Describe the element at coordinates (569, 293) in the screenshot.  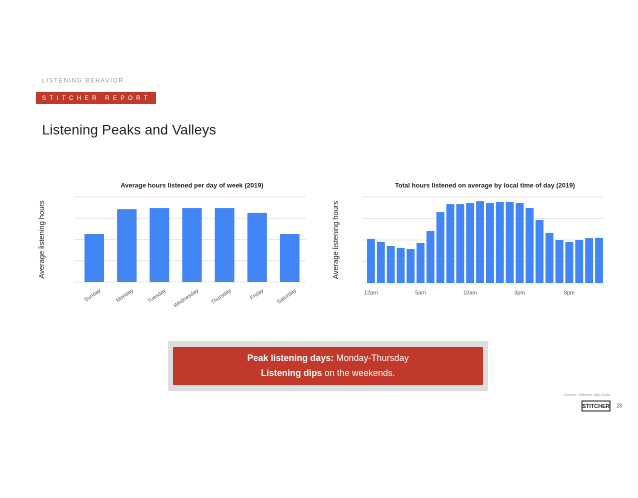
I see `x-tick-label: 8pm` at that location.